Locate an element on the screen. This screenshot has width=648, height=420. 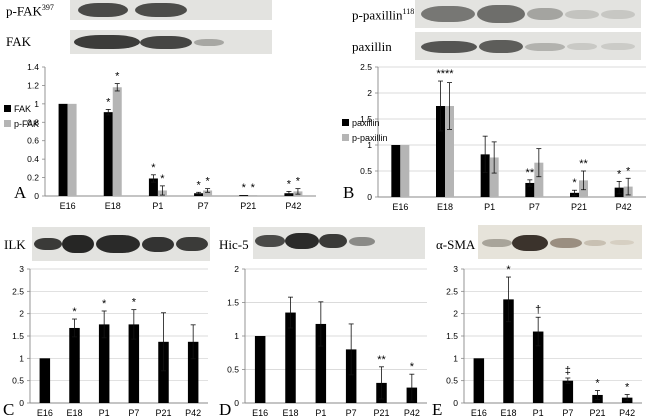
panel-label-d: D is located at coordinates (225, 409).